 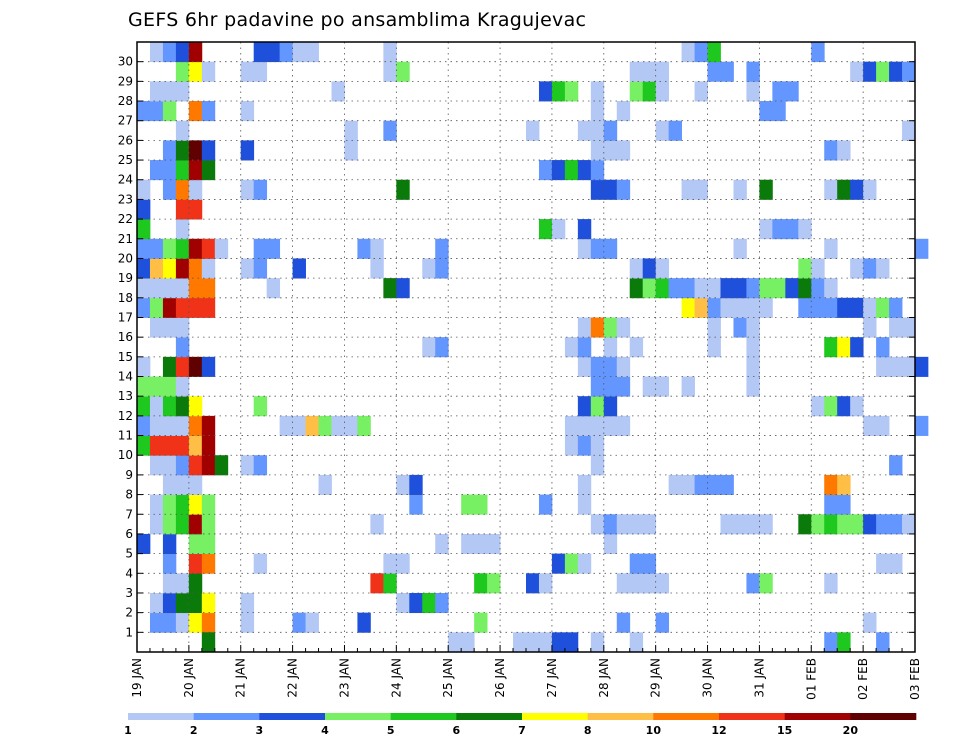 I want to click on x-tick-label: 27 JAN, so click(x=552, y=678).